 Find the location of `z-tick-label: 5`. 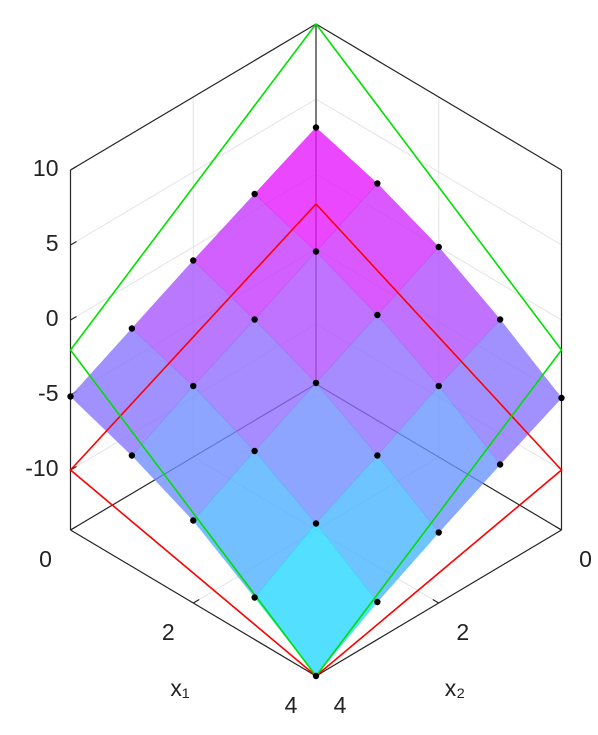

z-tick-label: 5 is located at coordinates (52, 243).